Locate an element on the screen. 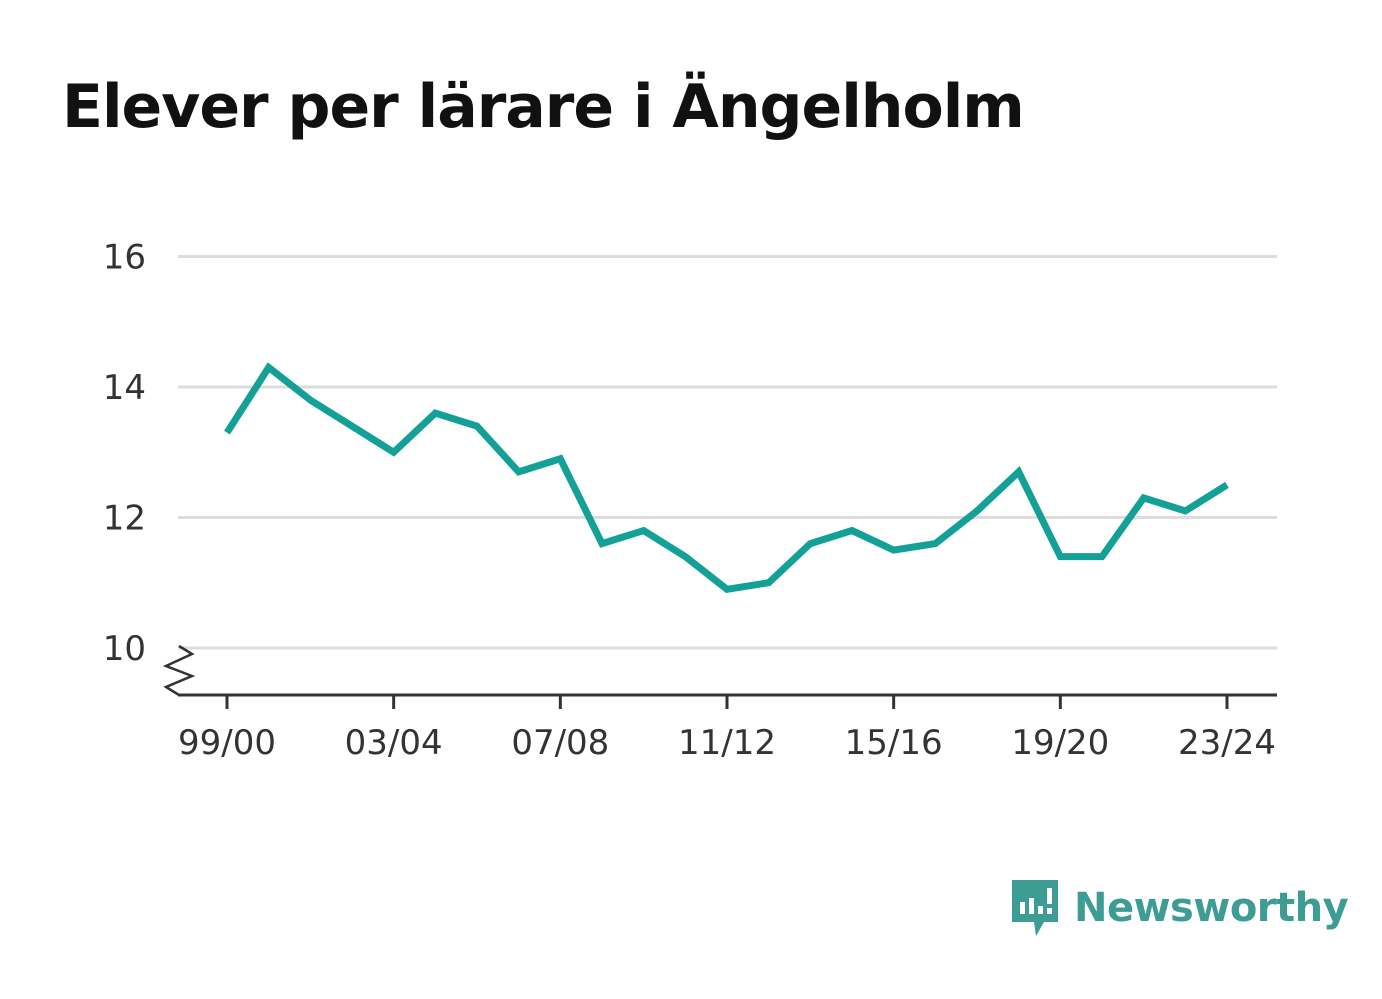  newsworthy-logo-icon is located at coordinates (1035, 908).